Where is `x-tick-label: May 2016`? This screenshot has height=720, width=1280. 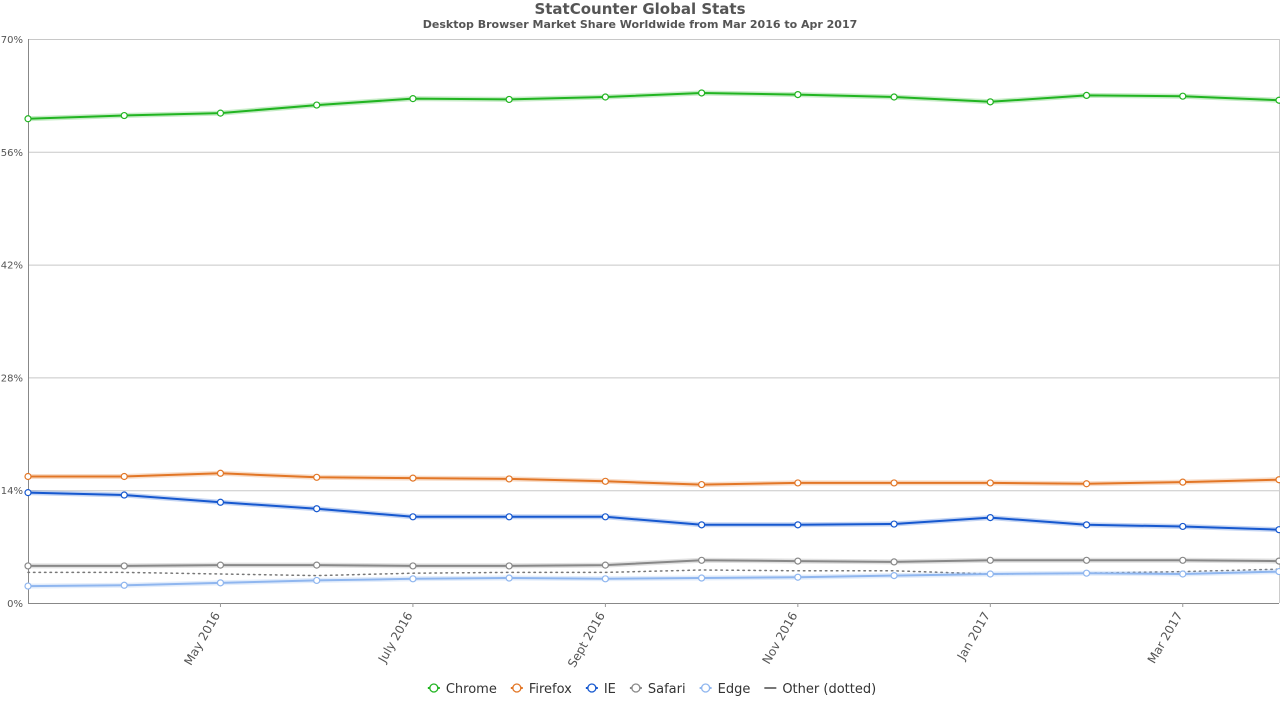 x-tick-label: May 2016 is located at coordinates (202, 639).